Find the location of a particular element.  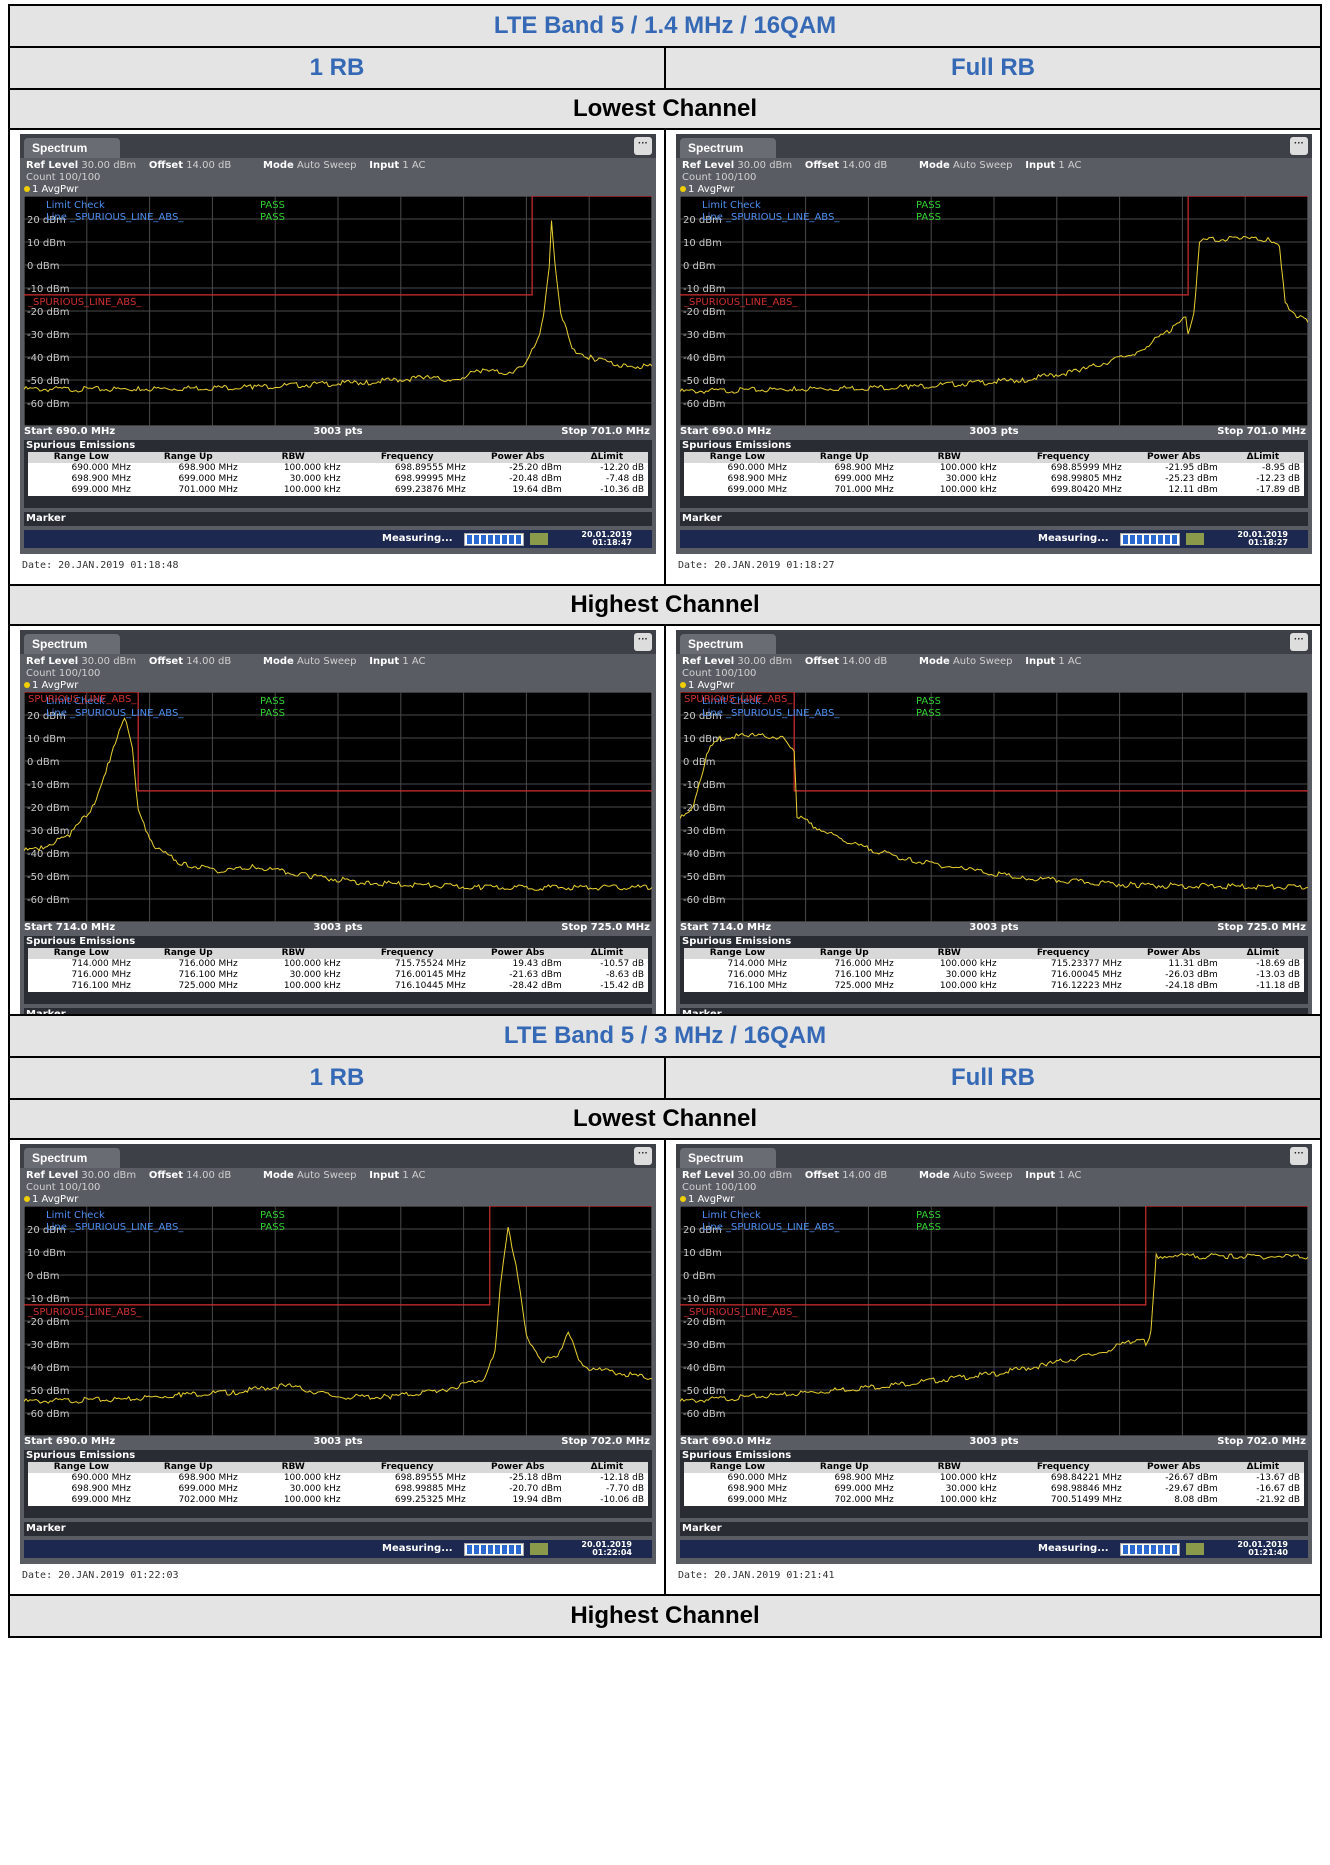

table-cell: 714.000 MHz is located at coordinates (81, 964).